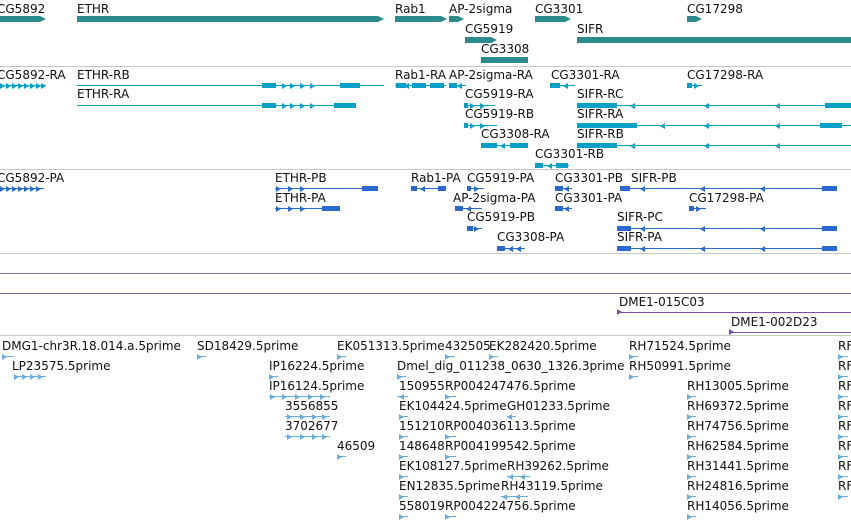 The height and width of the screenshot is (522, 851). I want to click on protein-label: CG3301-PA, so click(589, 198).